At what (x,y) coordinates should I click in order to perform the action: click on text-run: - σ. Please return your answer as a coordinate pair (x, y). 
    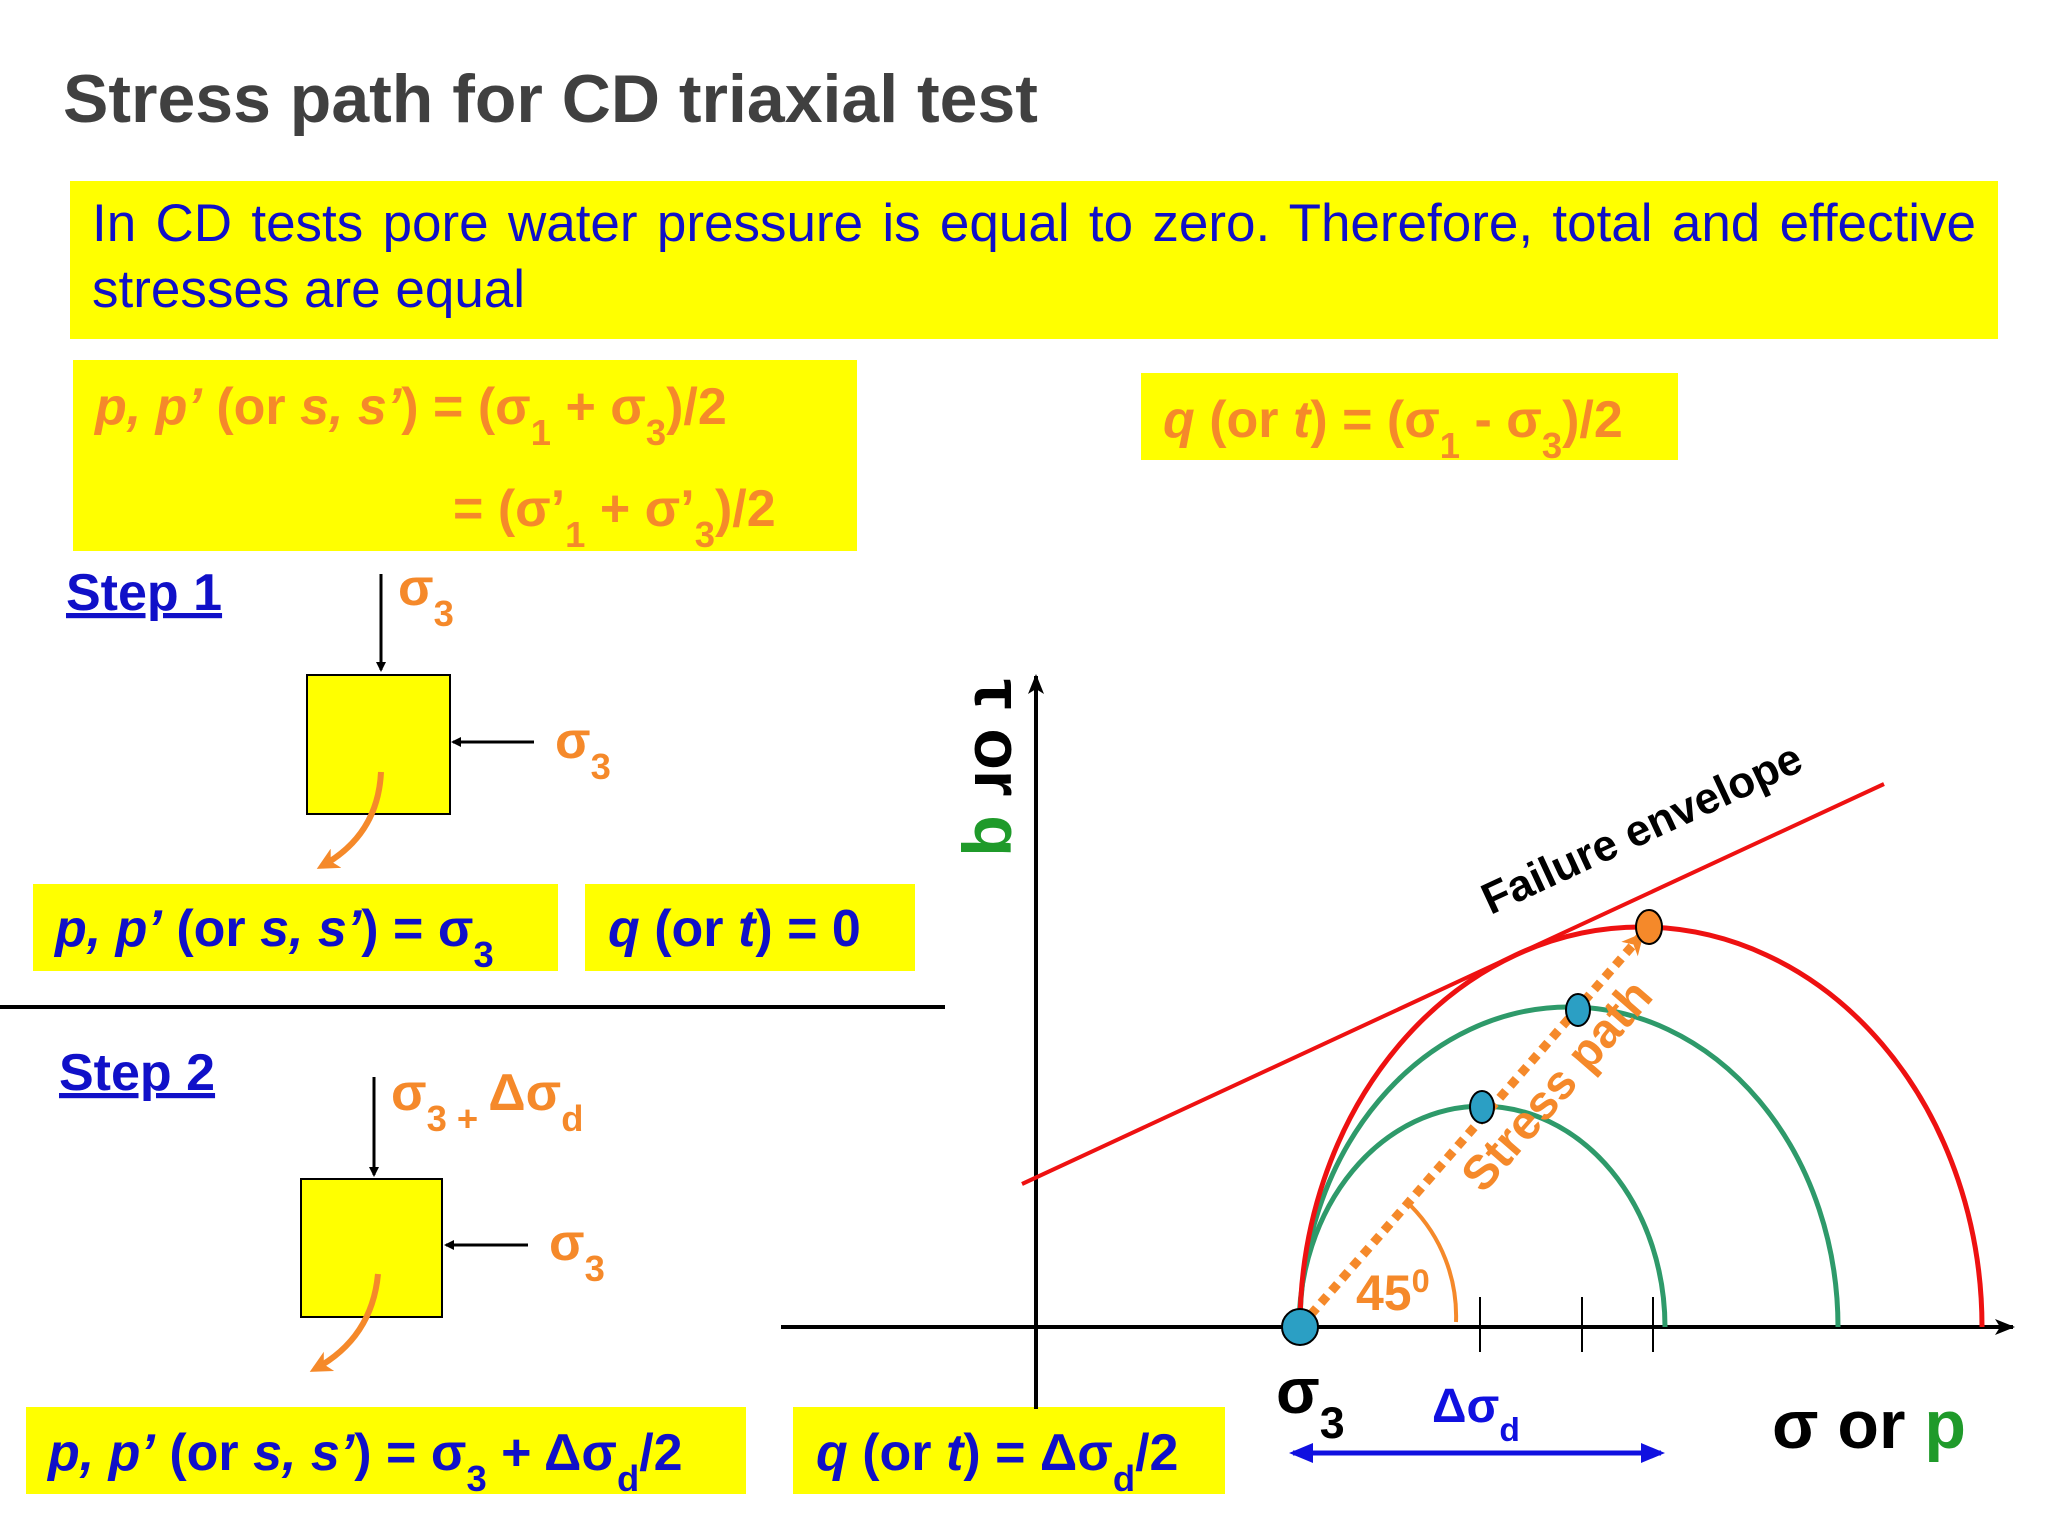
    Looking at the image, I should click on (1501, 420).